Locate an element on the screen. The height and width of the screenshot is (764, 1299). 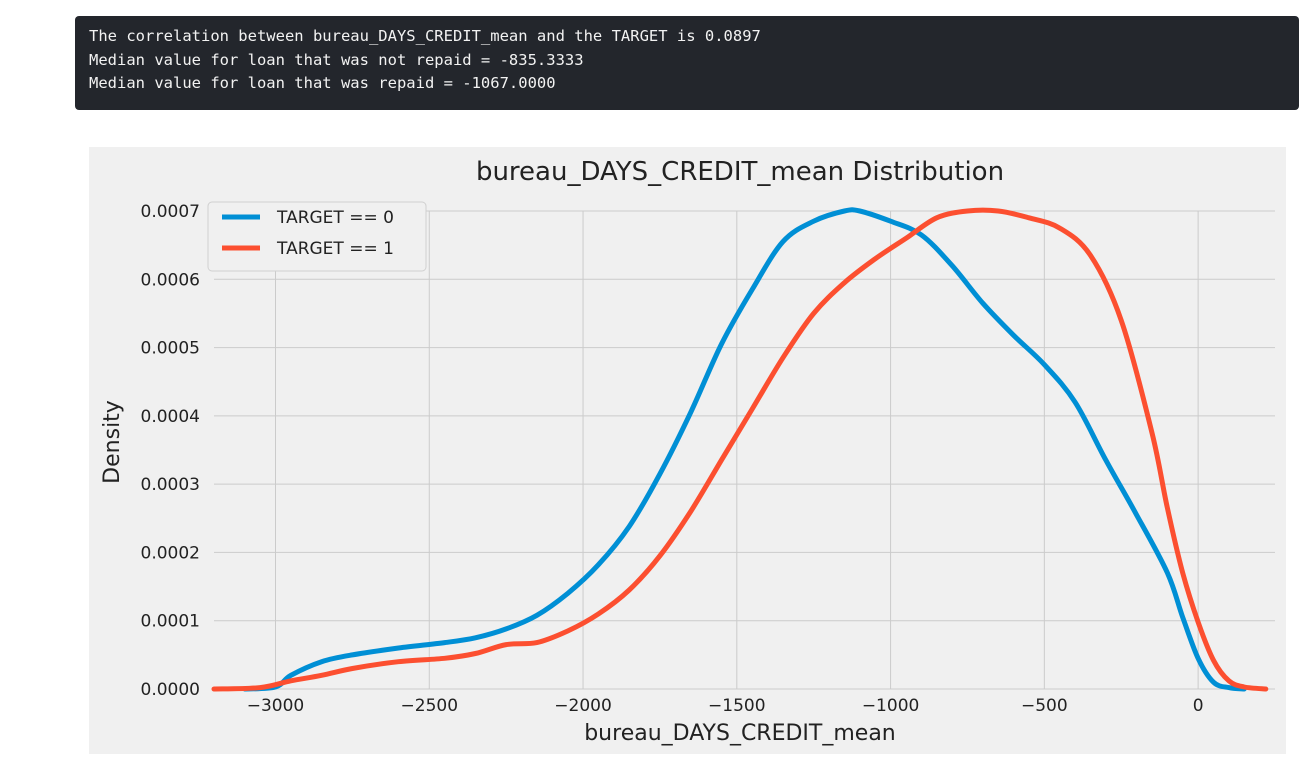
y-tick-label: 0.0004 is located at coordinates (170, 417).